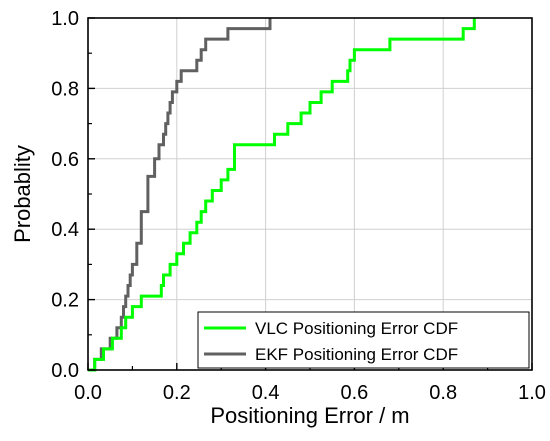  What do you see at coordinates (88, 393) in the screenshot?
I see `x-tick-label: 0.0` at bounding box center [88, 393].